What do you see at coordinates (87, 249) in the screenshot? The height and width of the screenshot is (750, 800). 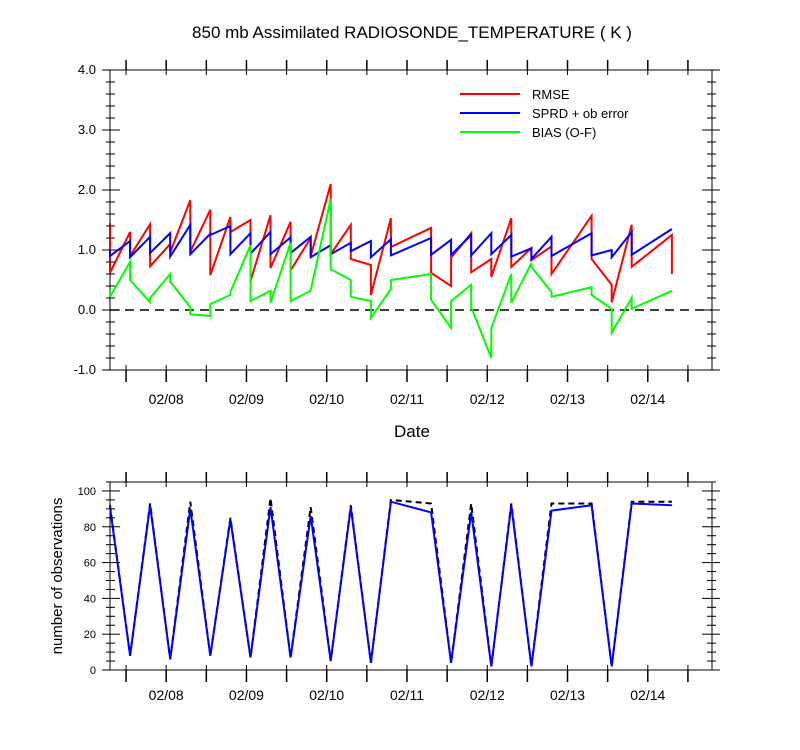 I see `y-tick-label: 1.0` at bounding box center [87, 249].